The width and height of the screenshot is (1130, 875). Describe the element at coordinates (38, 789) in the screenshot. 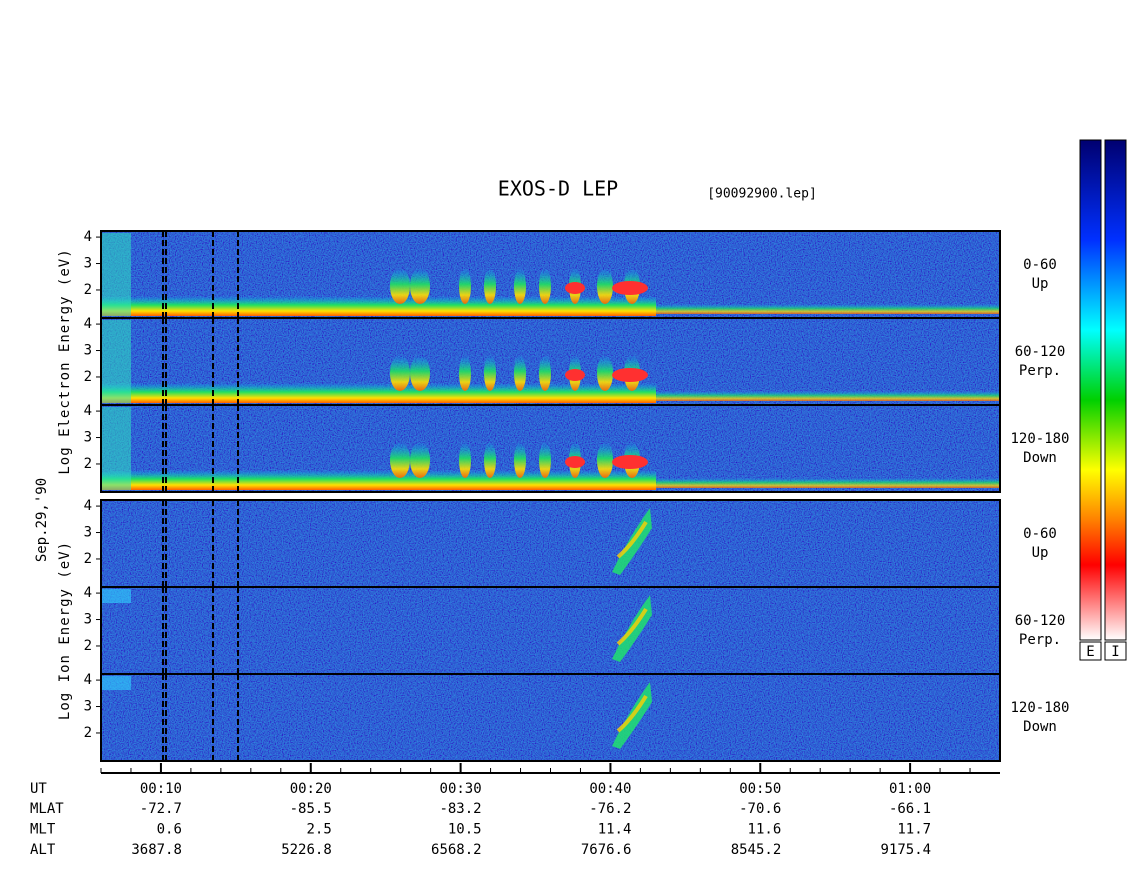

I see `orbit-row-label: UT` at that location.